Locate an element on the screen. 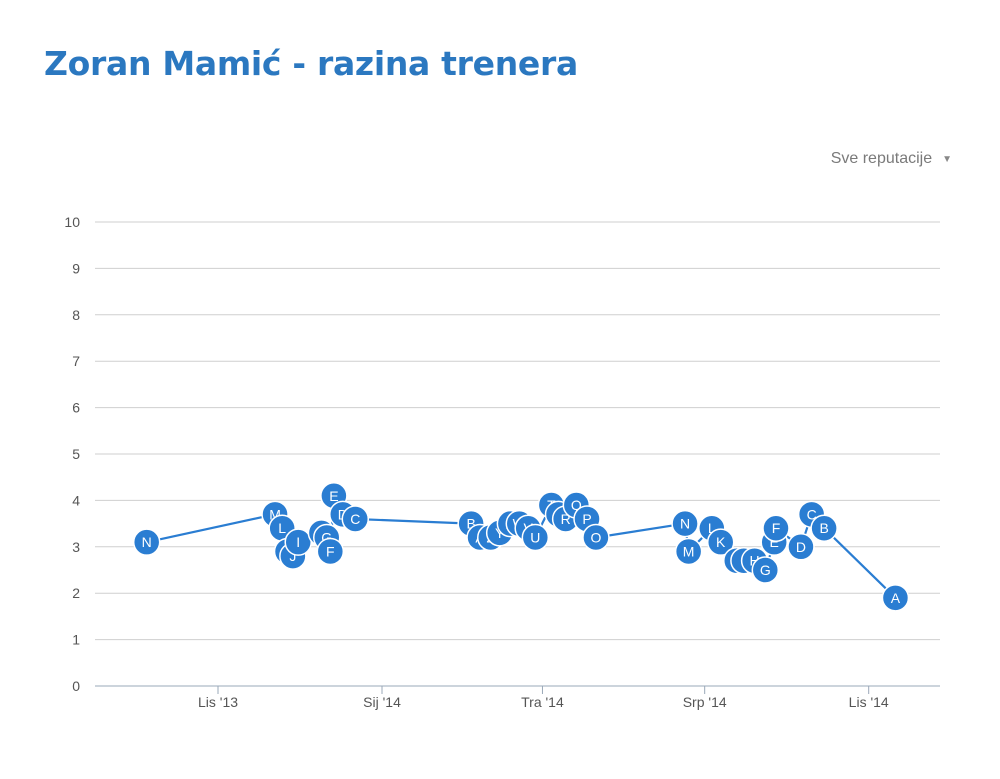 This screenshot has width=1000, height=779. page-title: Zoran Mamić - razina trenera is located at coordinates (311, 63).